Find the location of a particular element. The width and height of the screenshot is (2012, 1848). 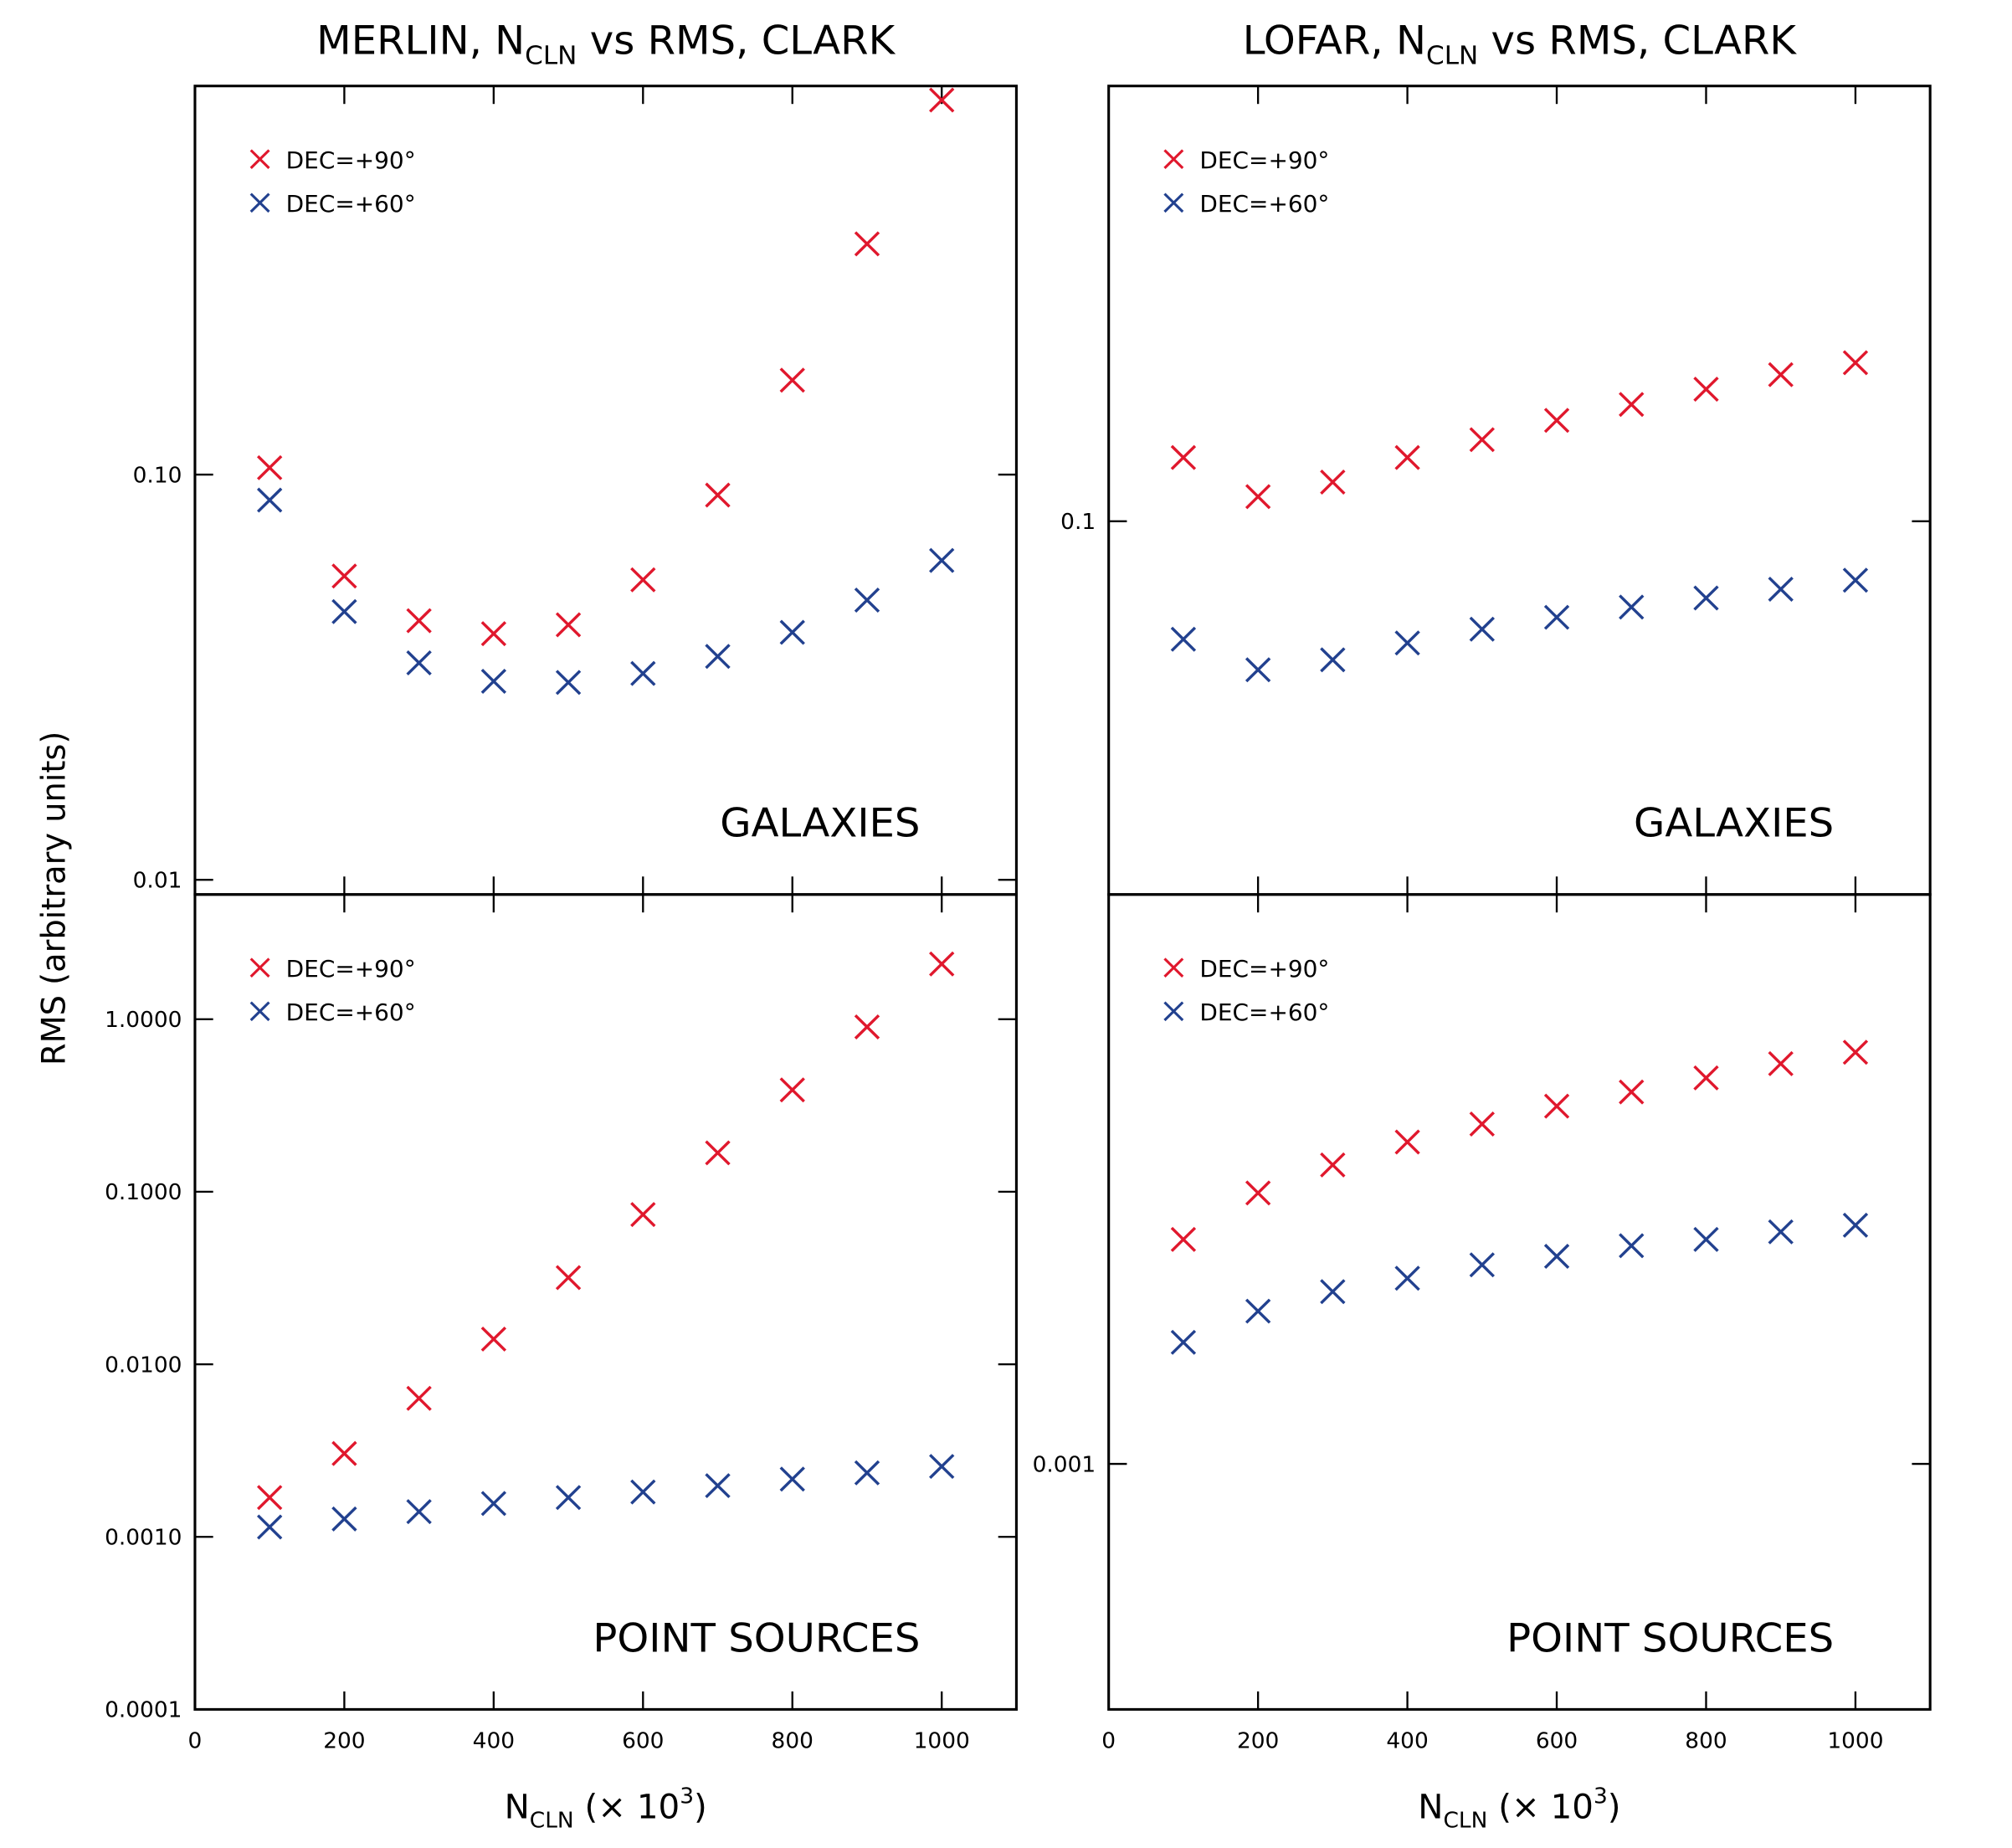

y-tick-label: 0.0001 is located at coordinates (143, 1710).